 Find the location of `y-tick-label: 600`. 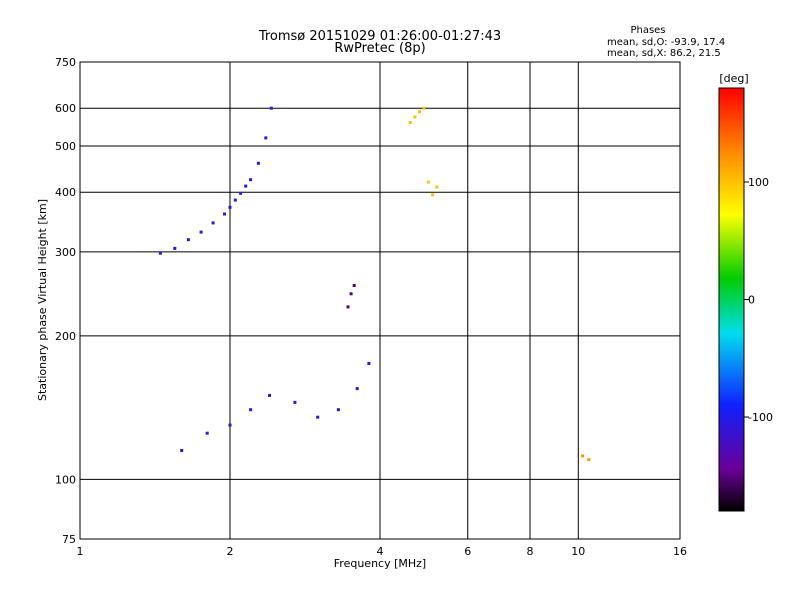

y-tick-label: 600 is located at coordinates (65, 108).